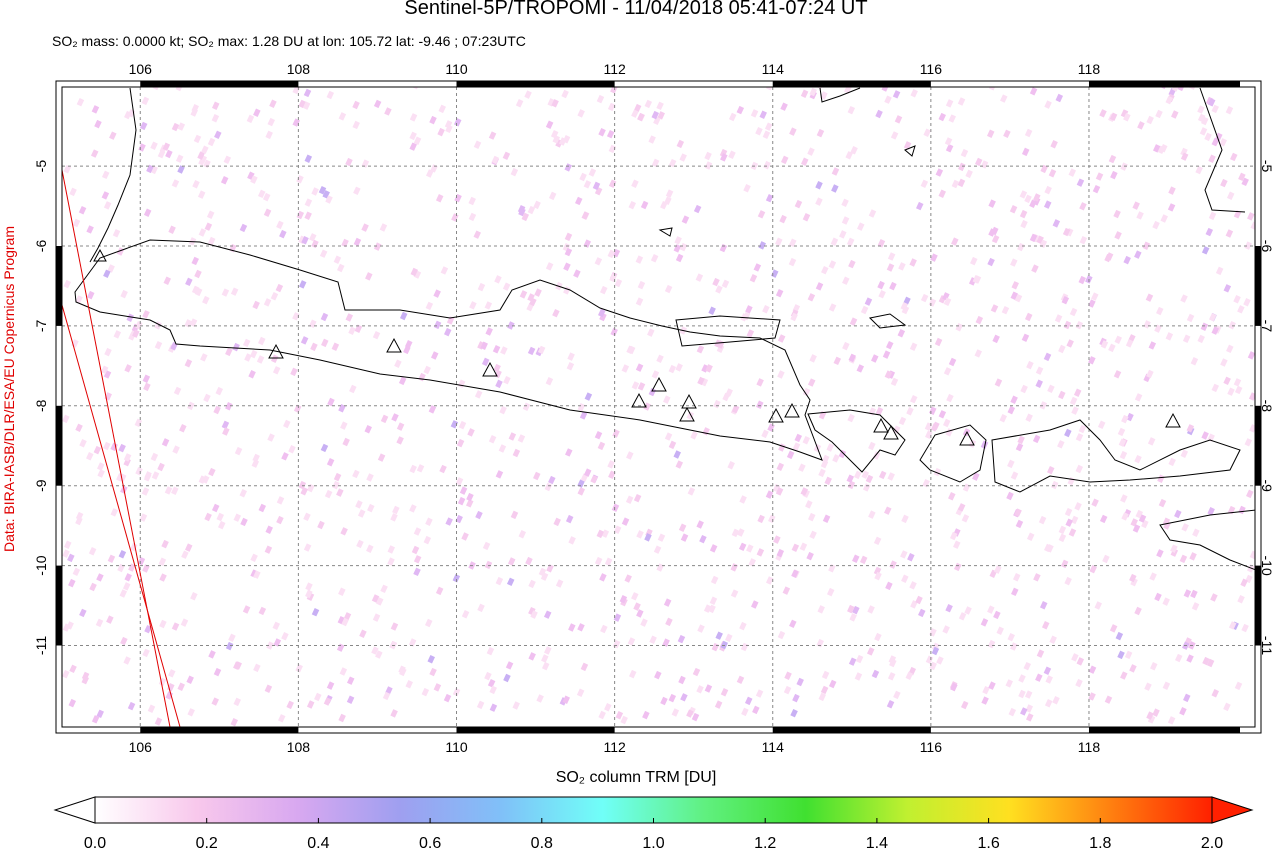 The height and width of the screenshot is (858, 1272). Describe the element at coordinates (1207, 540) in the screenshot. I see `coastline` at that location.